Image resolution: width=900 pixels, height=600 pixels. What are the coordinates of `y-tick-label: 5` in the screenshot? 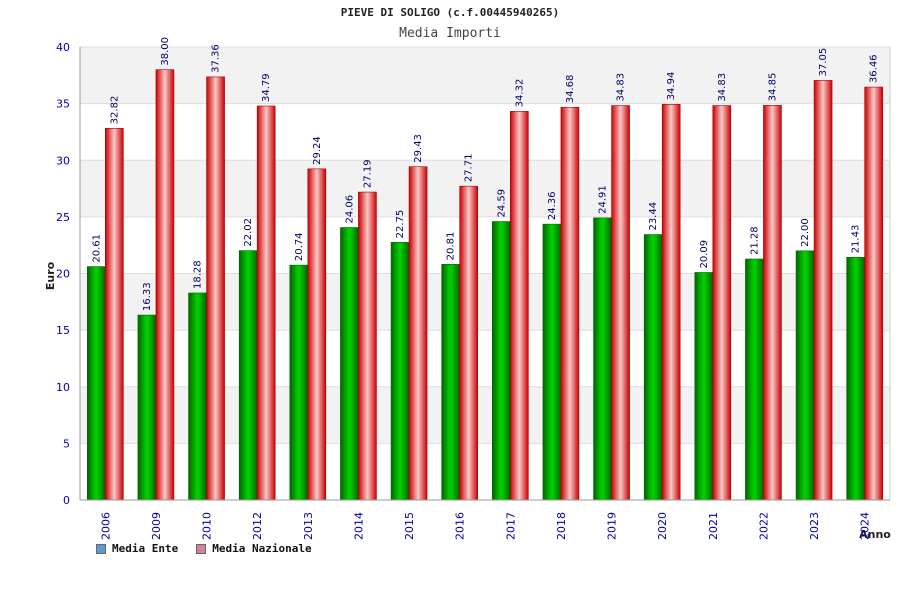 It's located at (66, 443).